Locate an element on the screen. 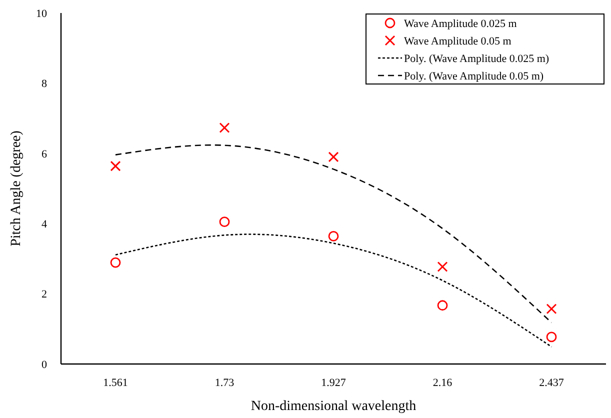  x-axis-title: Non-dimensional wavelength is located at coordinates (333, 406).